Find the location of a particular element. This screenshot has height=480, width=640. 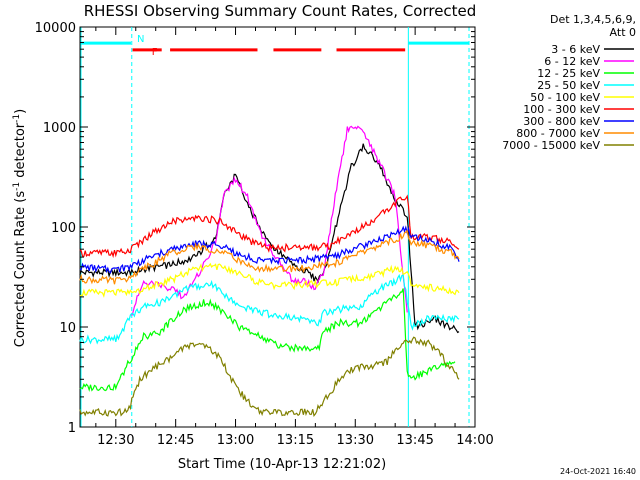

y-tick-label: 10000 is located at coordinates (55, 28).